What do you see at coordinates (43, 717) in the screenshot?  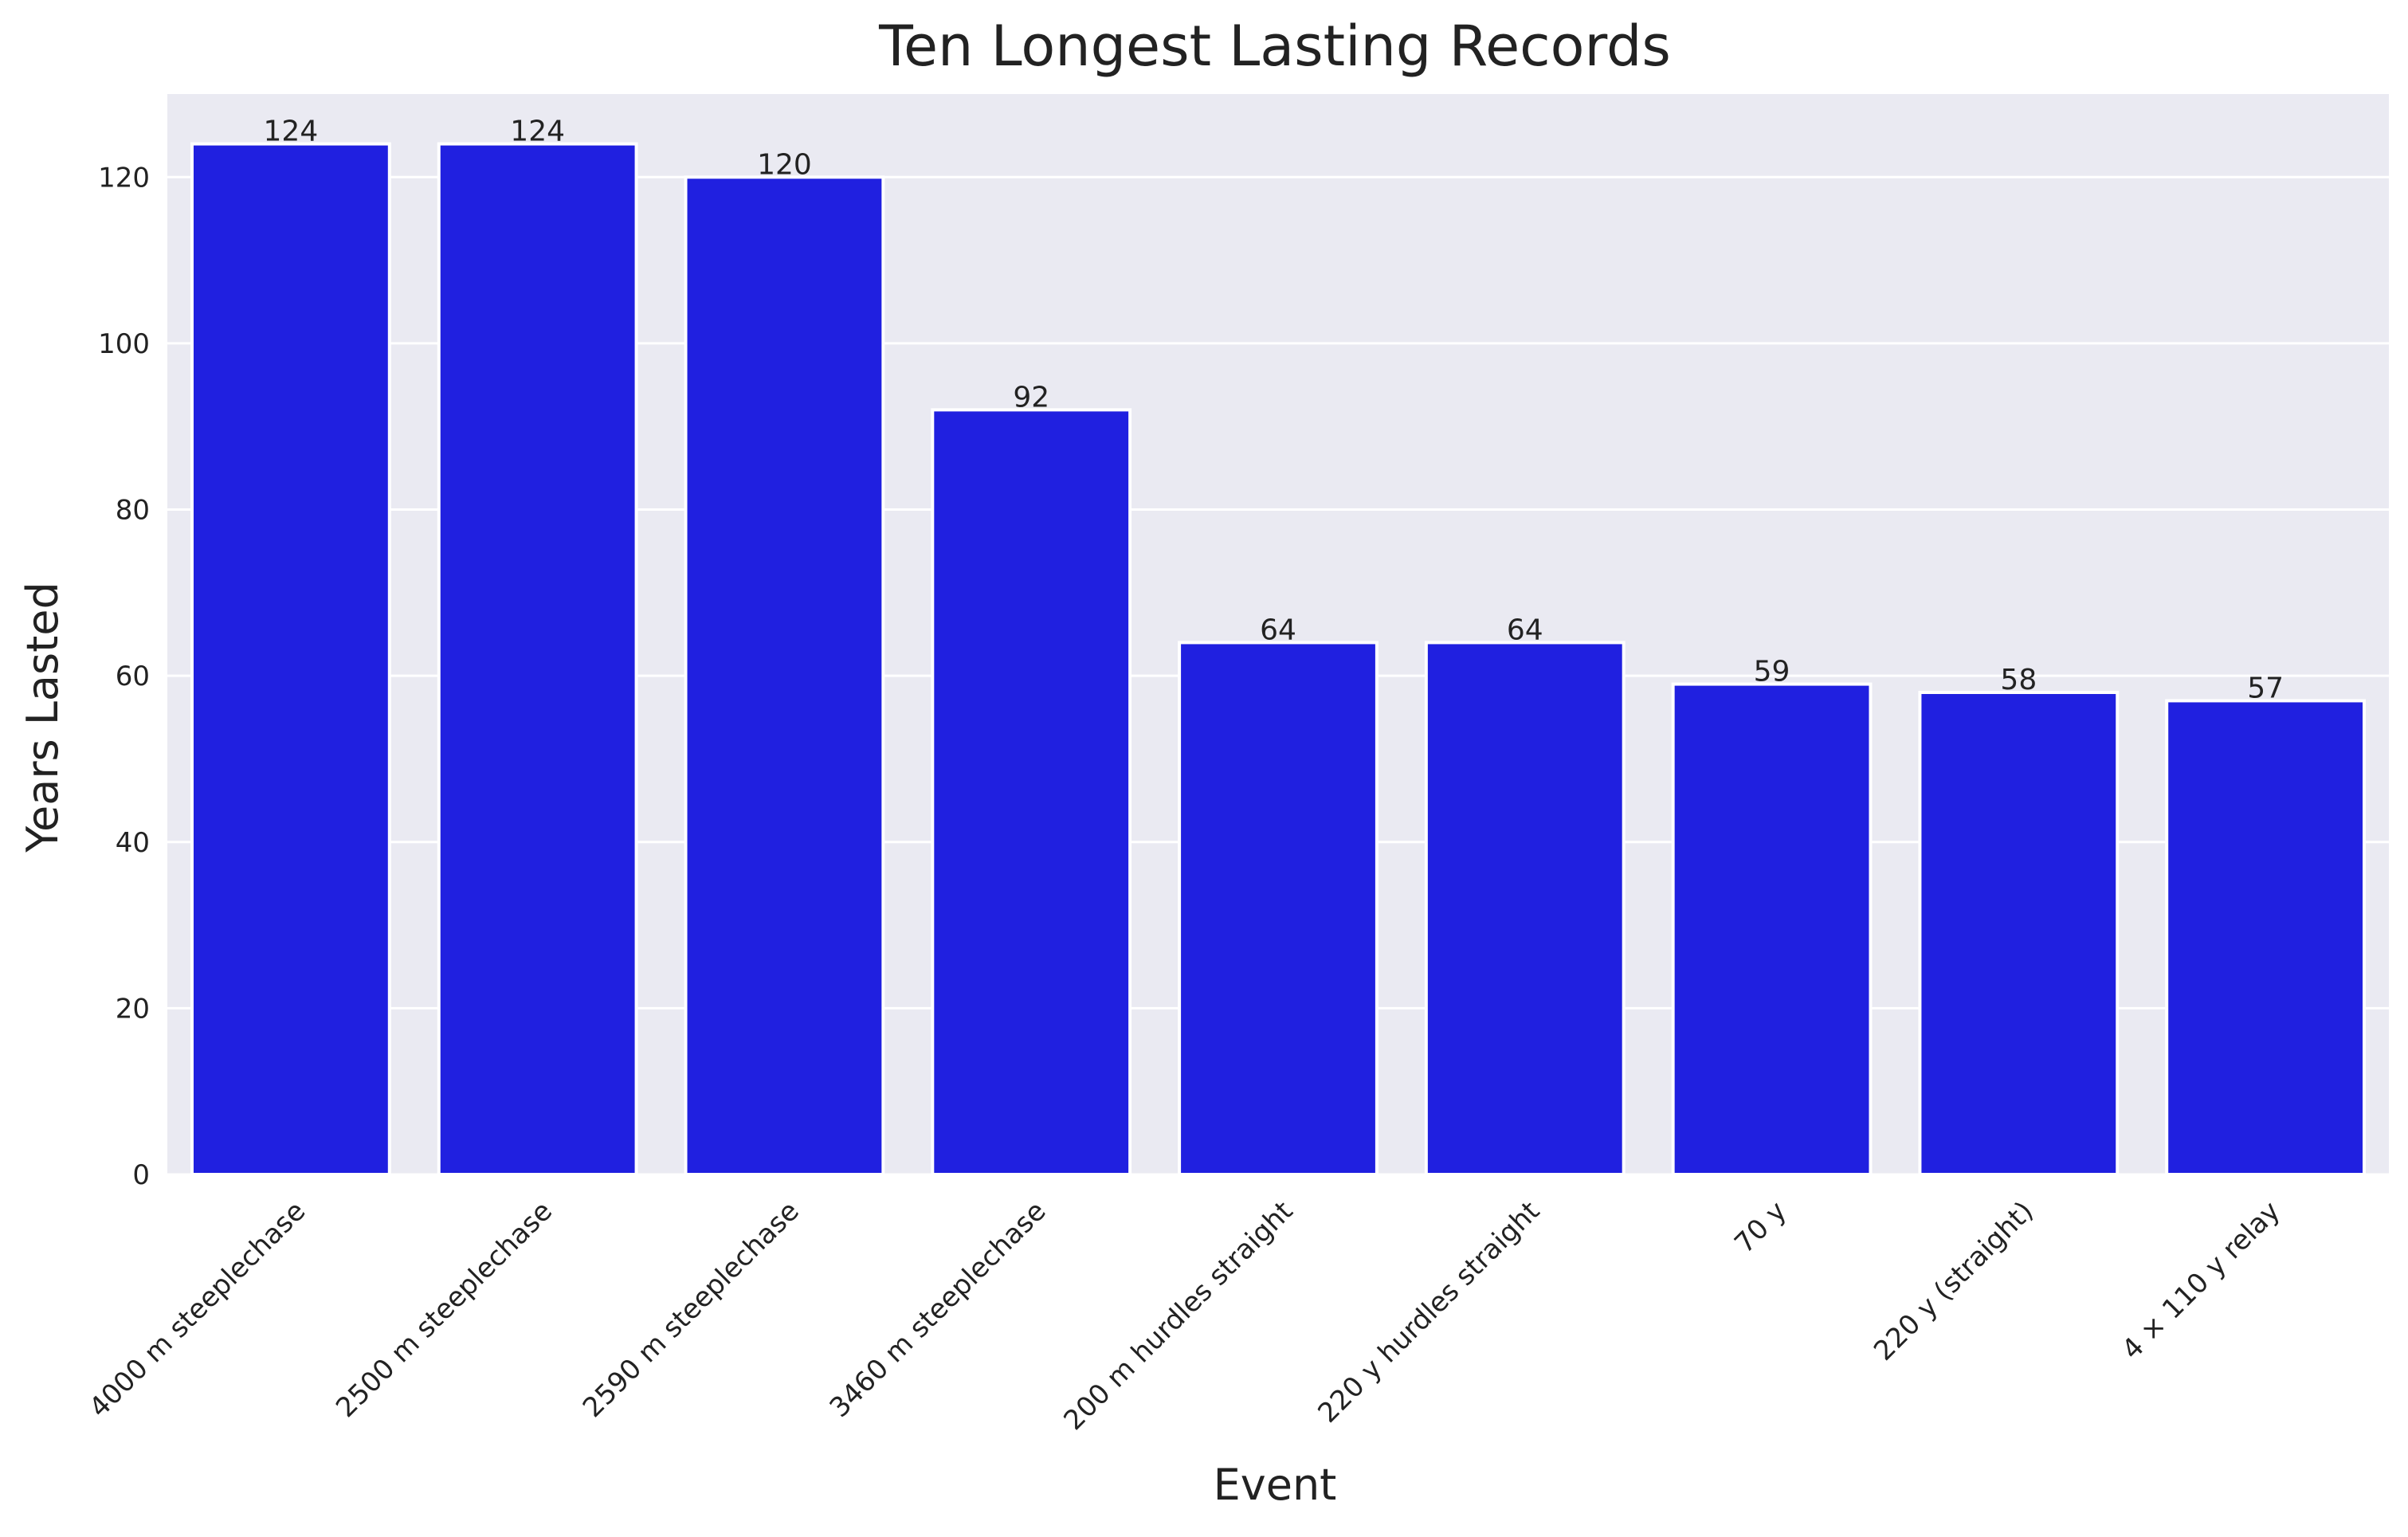 I see `y-axis-label: Years Lasted` at bounding box center [43, 717].